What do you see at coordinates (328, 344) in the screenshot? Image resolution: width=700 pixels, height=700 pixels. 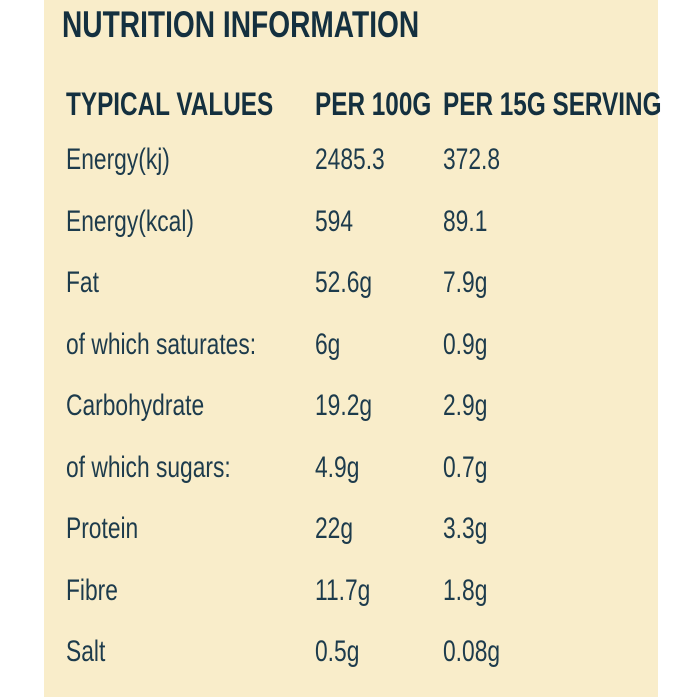 I see `value-per-100g: 6g` at bounding box center [328, 344].